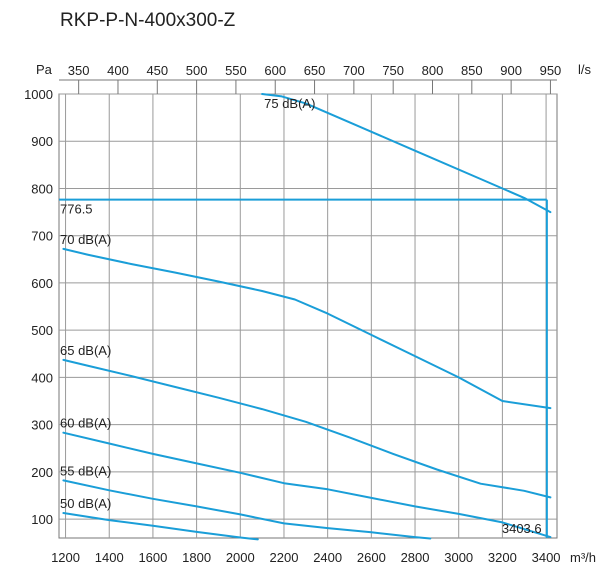  Describe the element at coordinates (315, 70) in the screenshot. I see `x-top-tick-label: 650` at that location.